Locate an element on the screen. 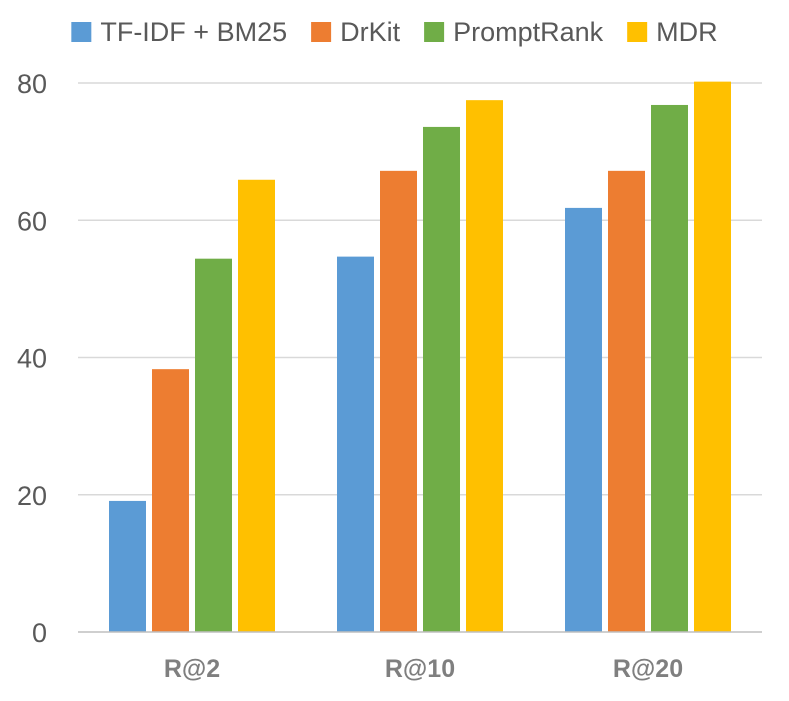  legend-item-mdr: MDR is located at coordinates (672, 32).